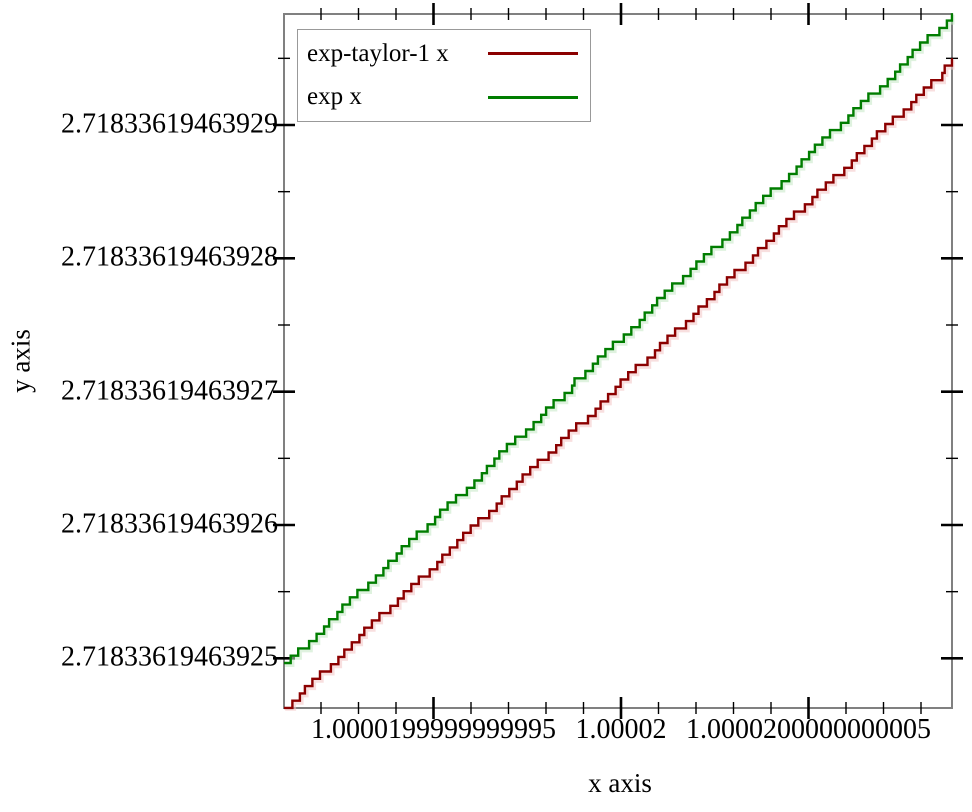 Image resolution: width=972 pixels, height=812 pixels. I want to click on legend-item: exp-taylor-1 x, so click(442, 54).